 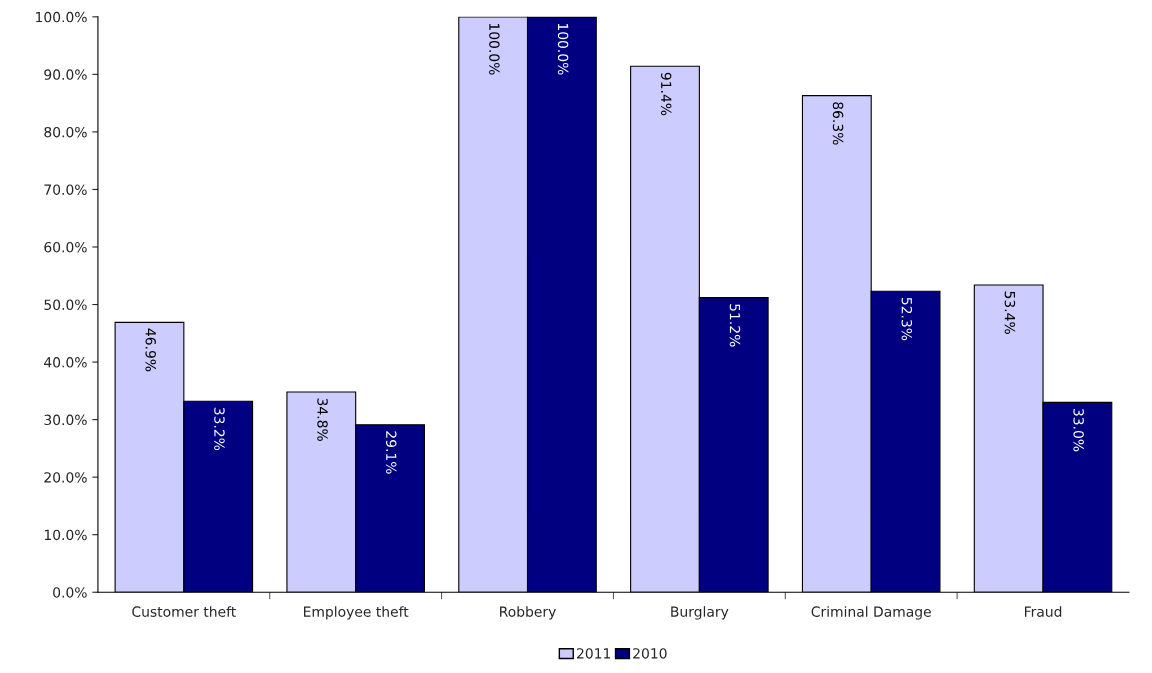 What do you see at coordinates (666, 94) in the screenshot?
I see `data-label: 91.4%` at bounding box center [666, 94].